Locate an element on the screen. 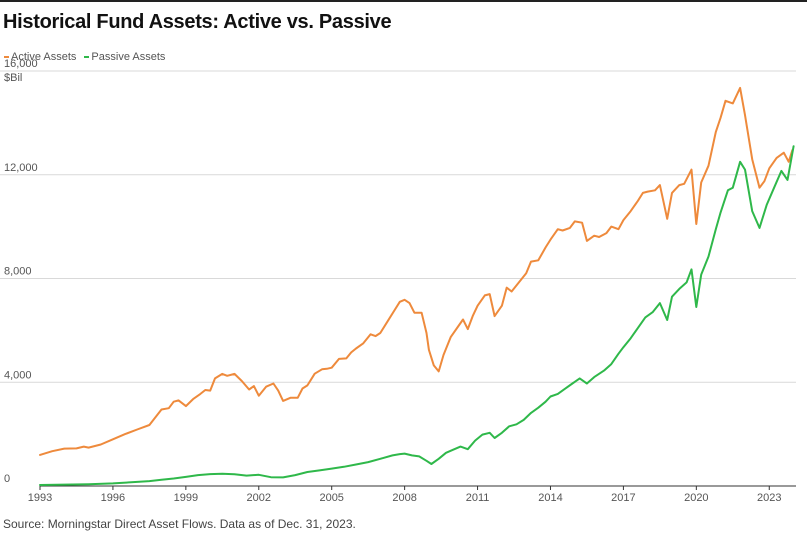  x-tick-label-2017: 2017 is located at coordinates (623, 498).